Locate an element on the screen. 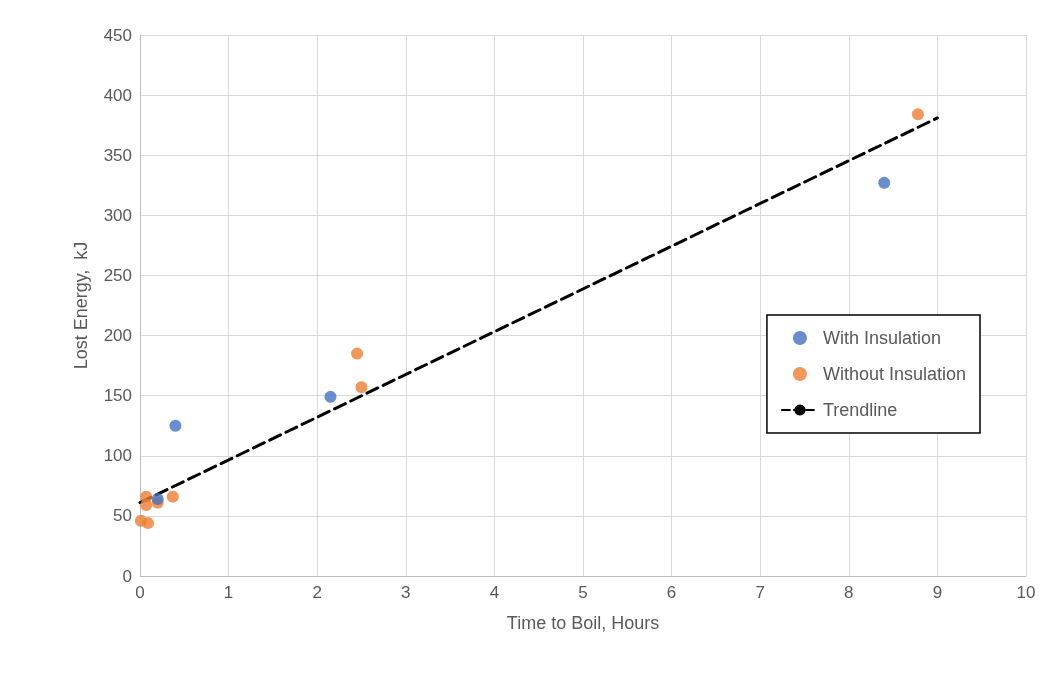  x-tick-label: 5 is located at coordinates (583, 592).